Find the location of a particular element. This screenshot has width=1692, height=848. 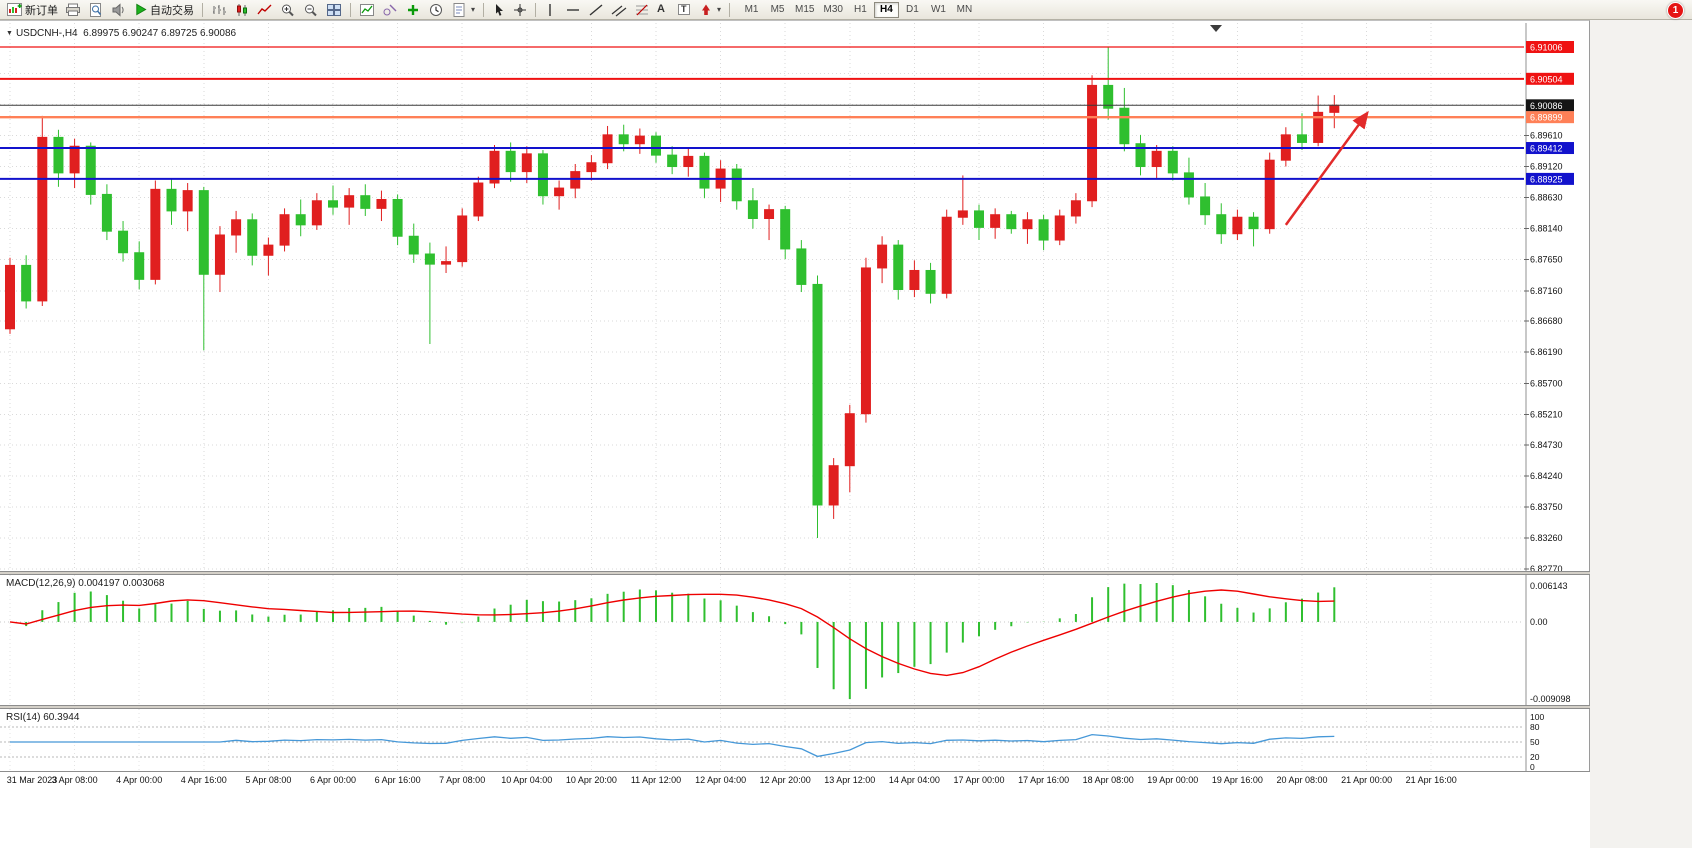

zoom-in-icon is located at coordinates (288, 10).